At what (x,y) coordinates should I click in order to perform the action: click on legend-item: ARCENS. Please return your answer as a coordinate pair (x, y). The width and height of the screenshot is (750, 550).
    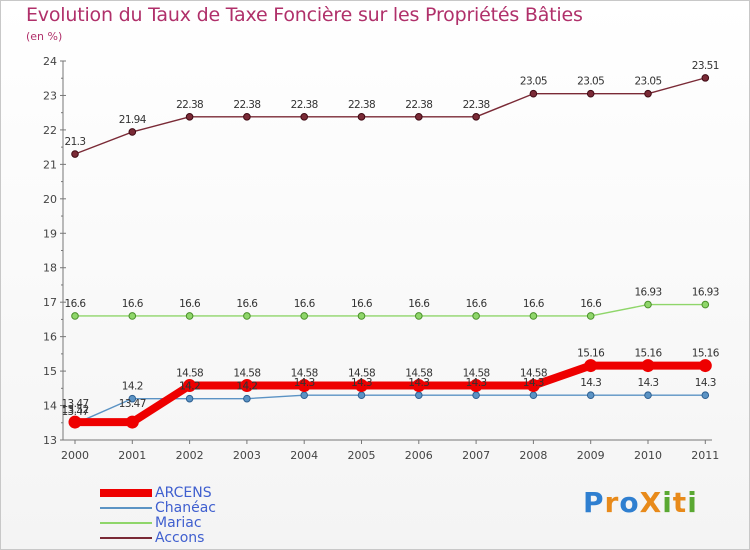
    Looking at the image, I should click on (200, 493).